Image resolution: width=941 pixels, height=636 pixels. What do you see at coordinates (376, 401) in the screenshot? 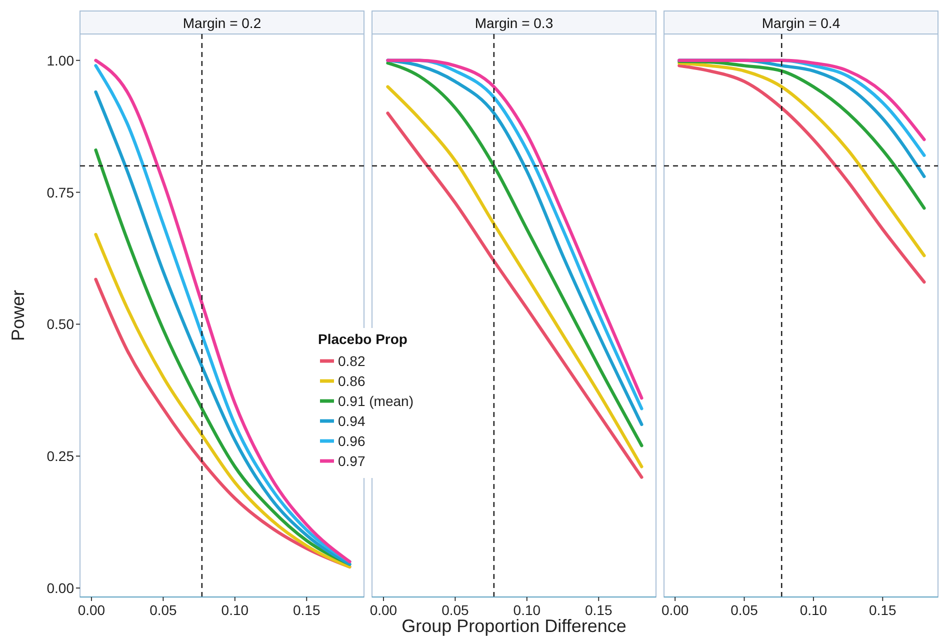
I see `legend-label: 0.91 (mean)` at bounding box center [376, 401].